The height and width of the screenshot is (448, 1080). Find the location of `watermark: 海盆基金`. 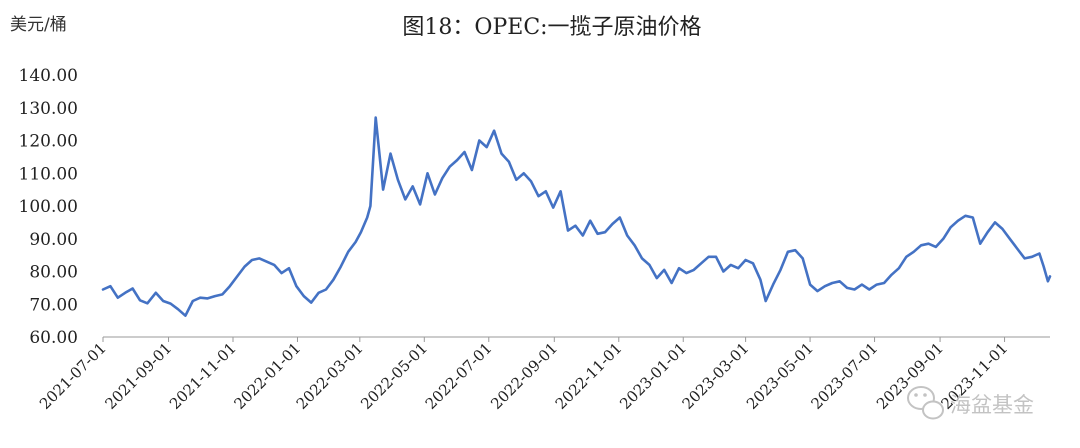

watermark: 海盆基金 is located at coordinates (970, 403).